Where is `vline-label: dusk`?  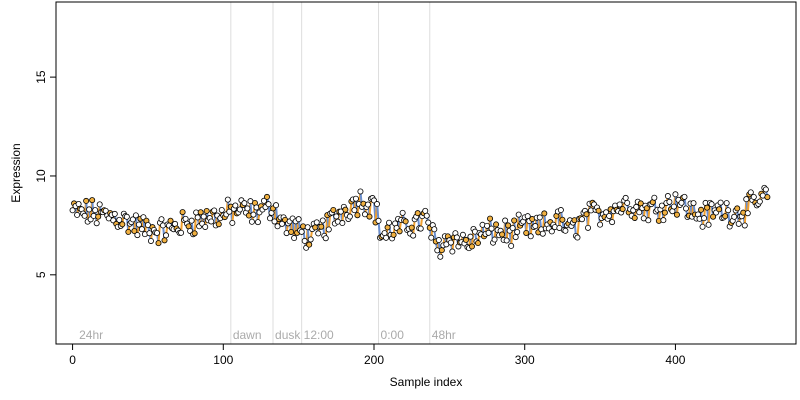 vline-label: dusk is located at coordinates (288, 335).